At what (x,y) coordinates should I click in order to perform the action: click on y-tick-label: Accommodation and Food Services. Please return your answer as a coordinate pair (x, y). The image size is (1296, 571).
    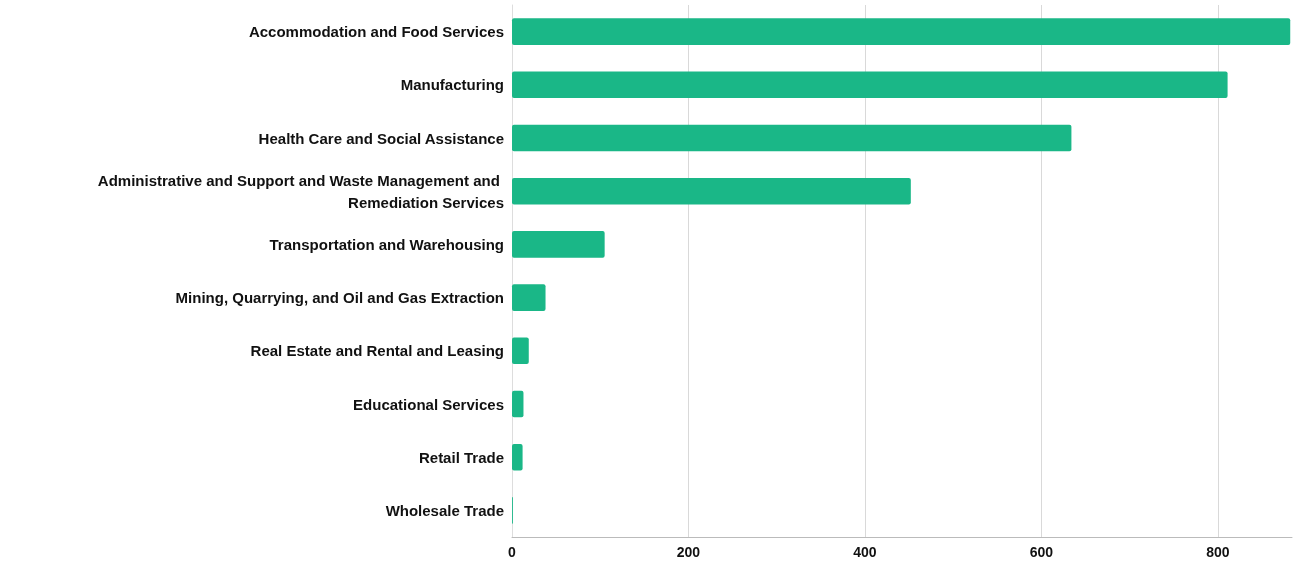
    Looking at the image, I should click on (376, 32).